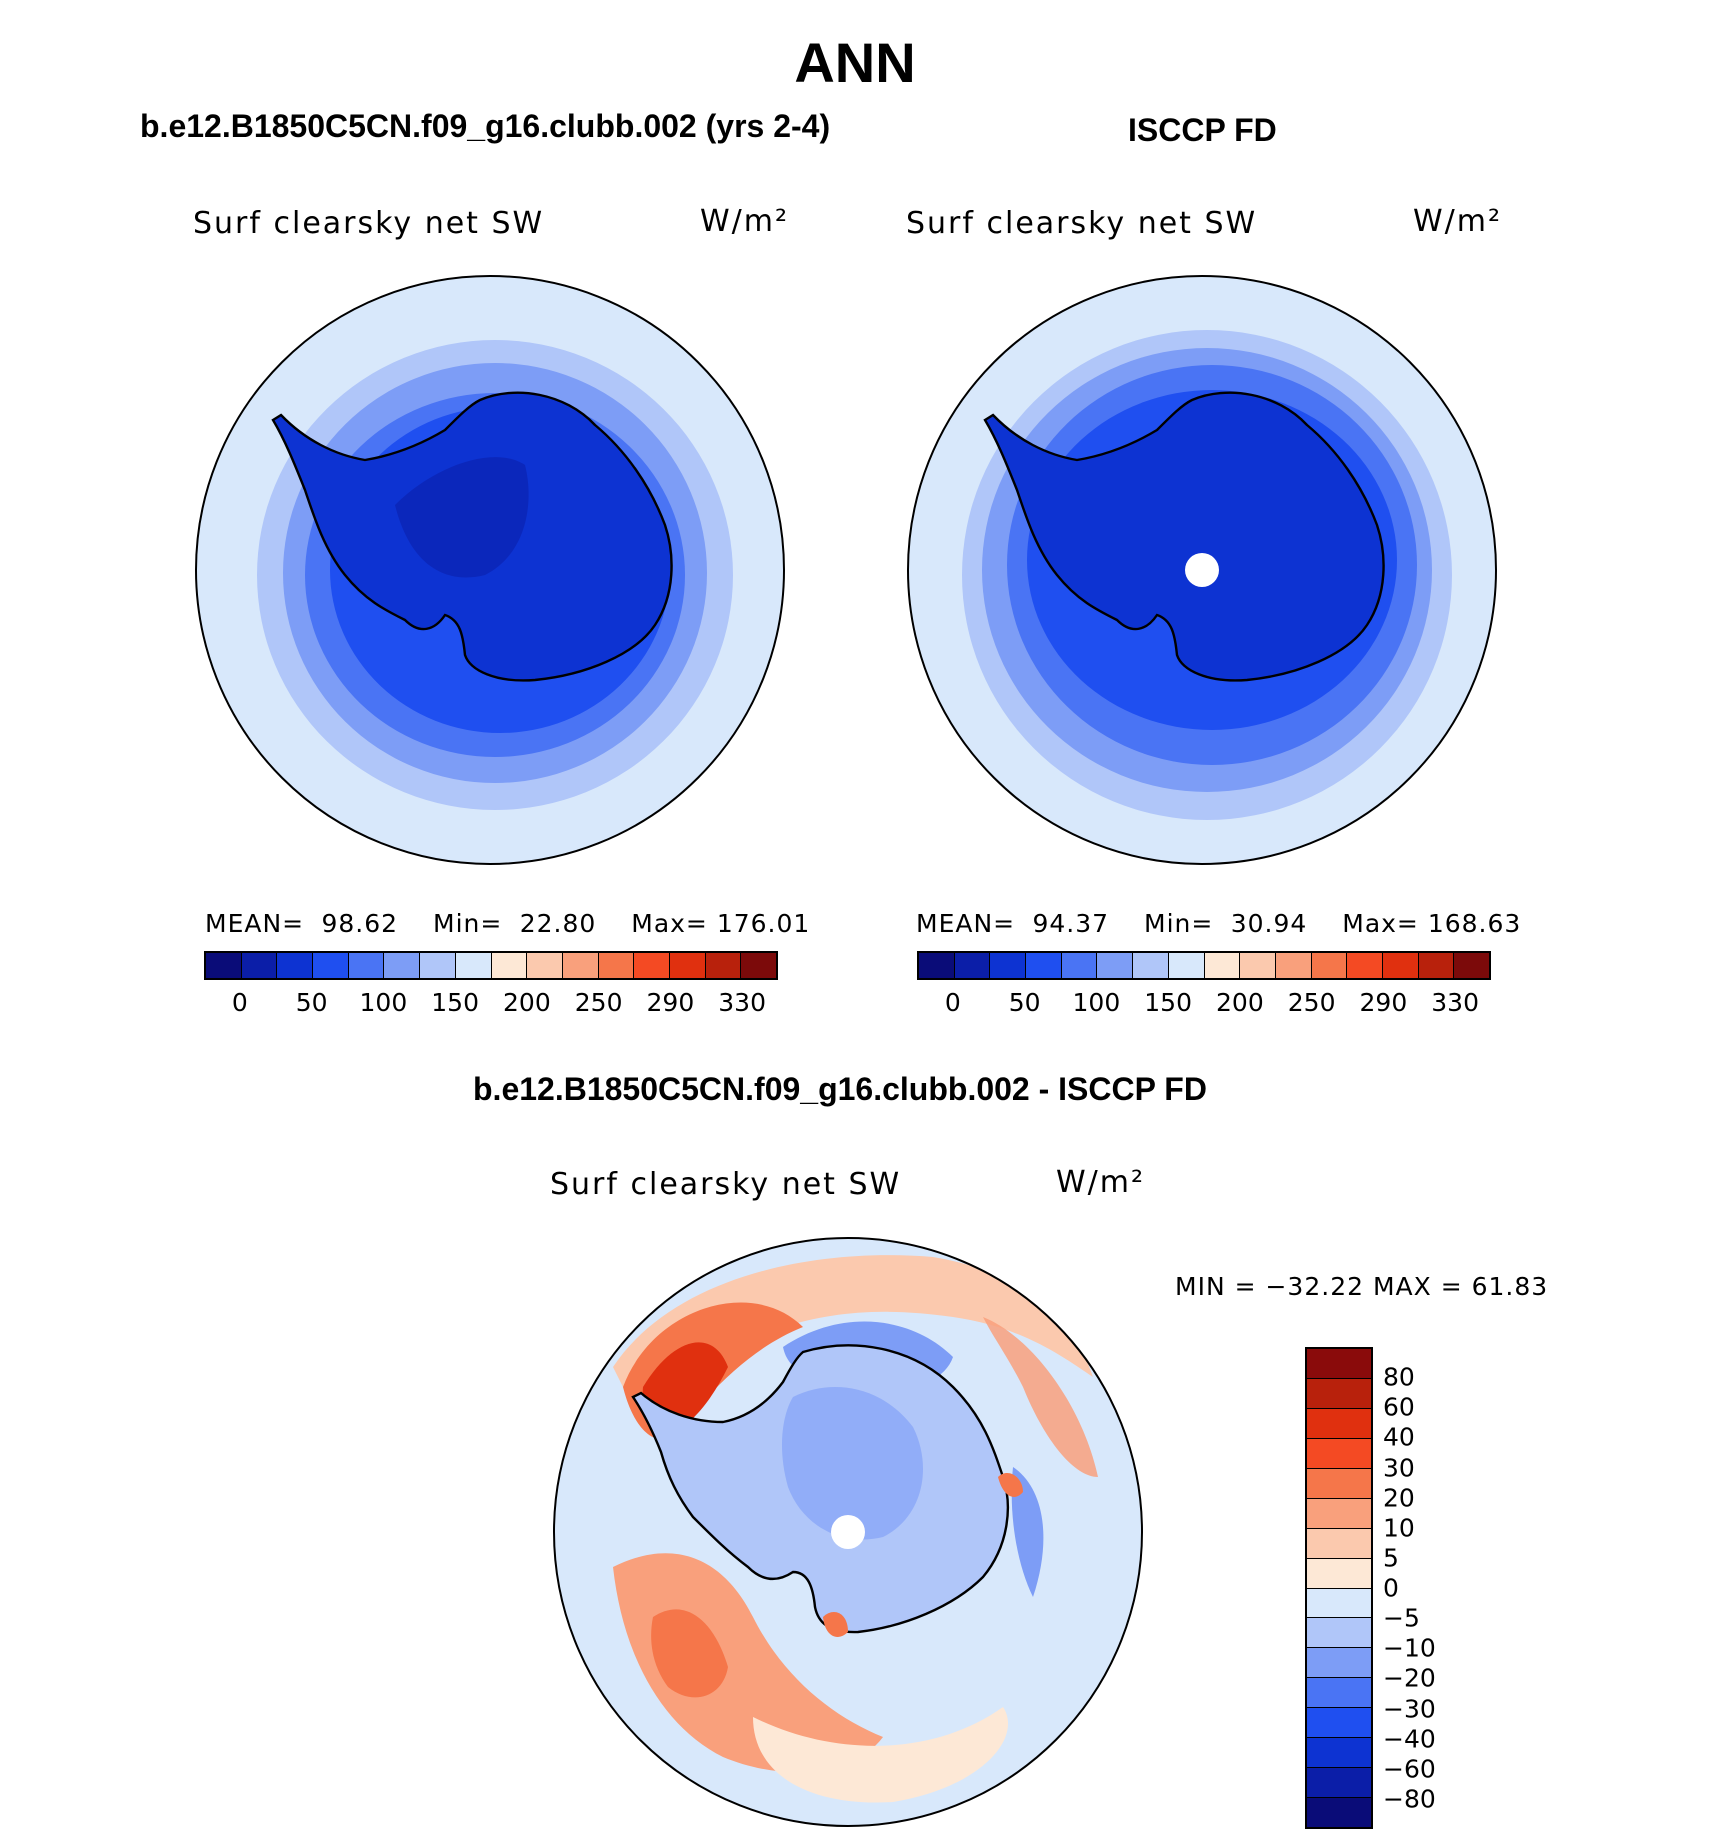 Image resolution: width=1710 pixels, height=1840 pixels. Describe the element at coordinates (1168, 1002) in the screenshot. I see `obs-colorbar-tick-label: 150` at that location.